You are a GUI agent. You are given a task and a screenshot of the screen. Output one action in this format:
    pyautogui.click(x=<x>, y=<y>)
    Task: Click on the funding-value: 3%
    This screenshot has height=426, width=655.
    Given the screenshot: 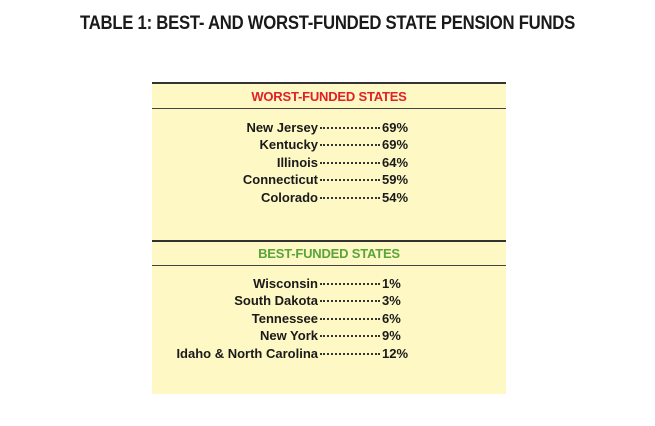 What is the action you would take?
    pyautogui.click(x=391, y=301)
    